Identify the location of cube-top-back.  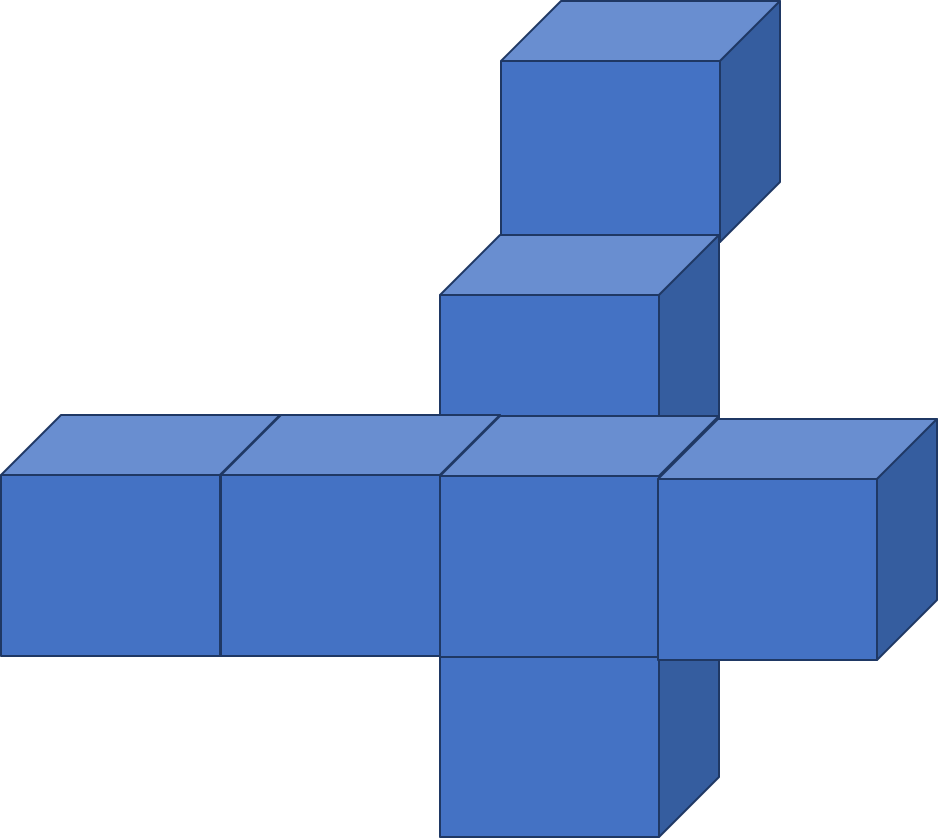
(640, 121).